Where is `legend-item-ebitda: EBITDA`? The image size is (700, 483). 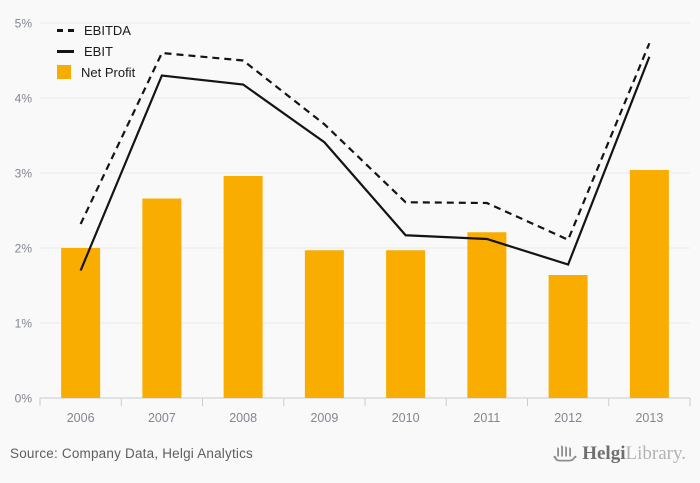 legend-item-ebitda: EBITDA is located at coordinates (96, 30).